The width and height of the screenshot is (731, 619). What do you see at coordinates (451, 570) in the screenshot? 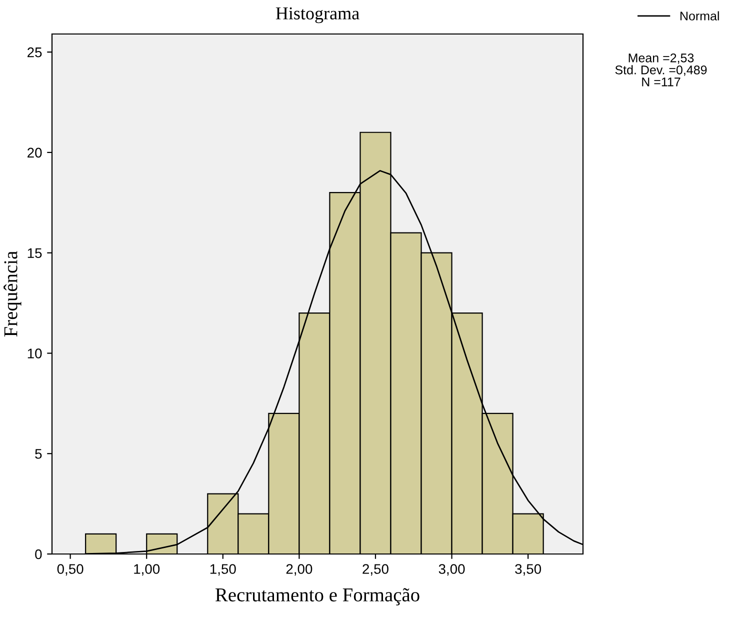
I see `x-tick-label: 3,00` at bounding box center [451, 570].